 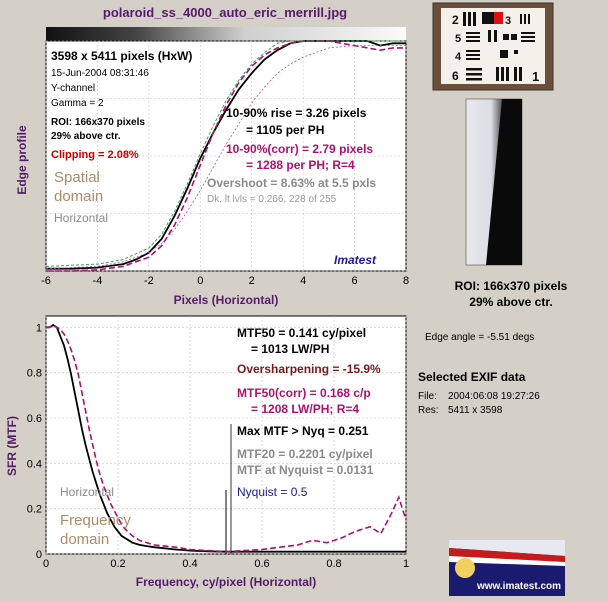 What do you see at coordinates (84, 539) in the screenshot?
I see `frequency-domain-label: domain` at bounding box center [84, 539].